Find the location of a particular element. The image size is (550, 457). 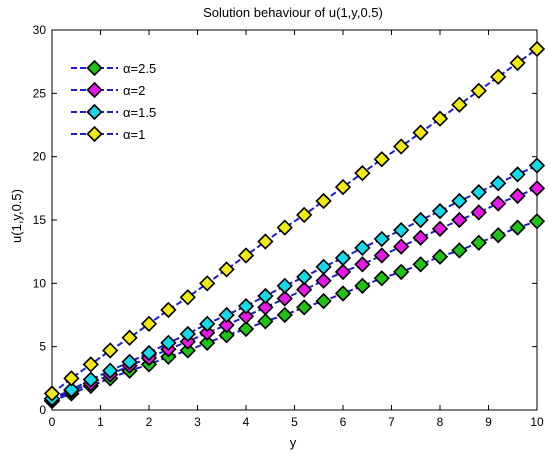

x-tick-label: 8 is located at coordinates (440, 422).